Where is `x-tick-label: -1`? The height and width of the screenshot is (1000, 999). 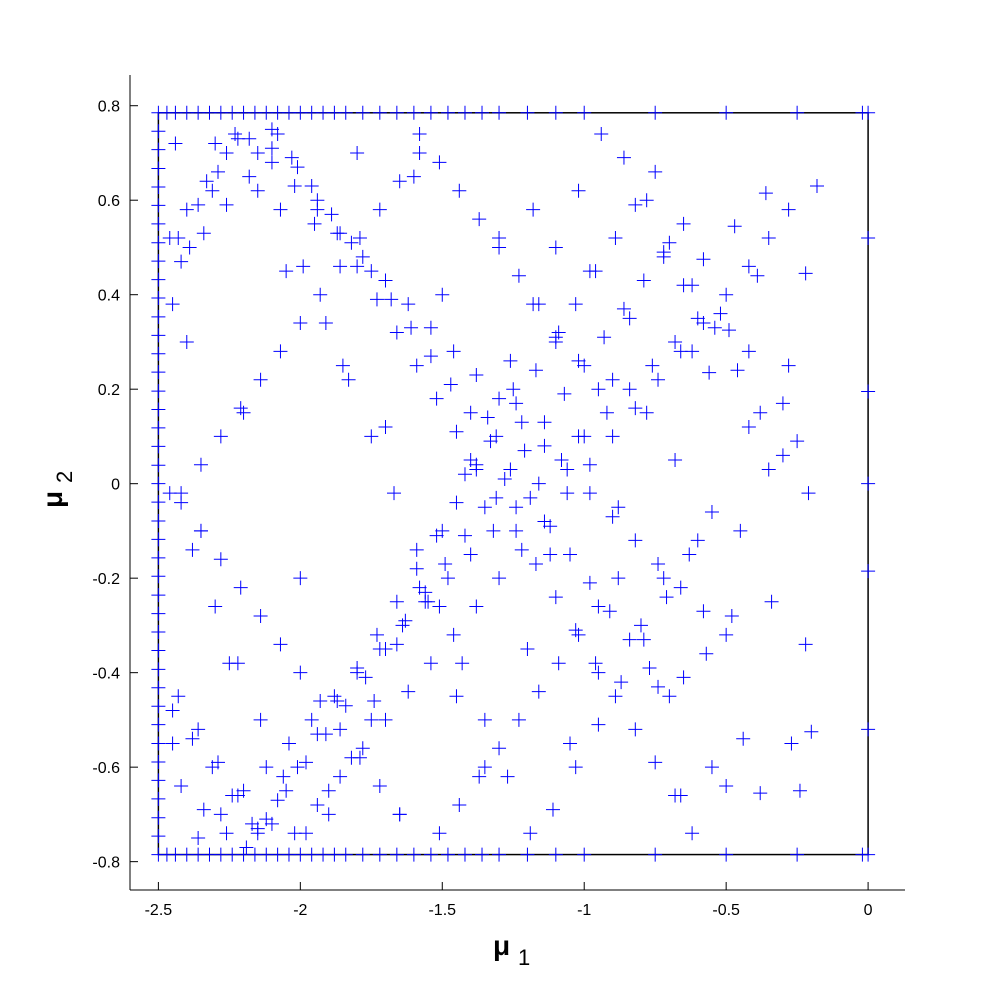 x-tick-label: -1 is located at coordinates (584, 910).